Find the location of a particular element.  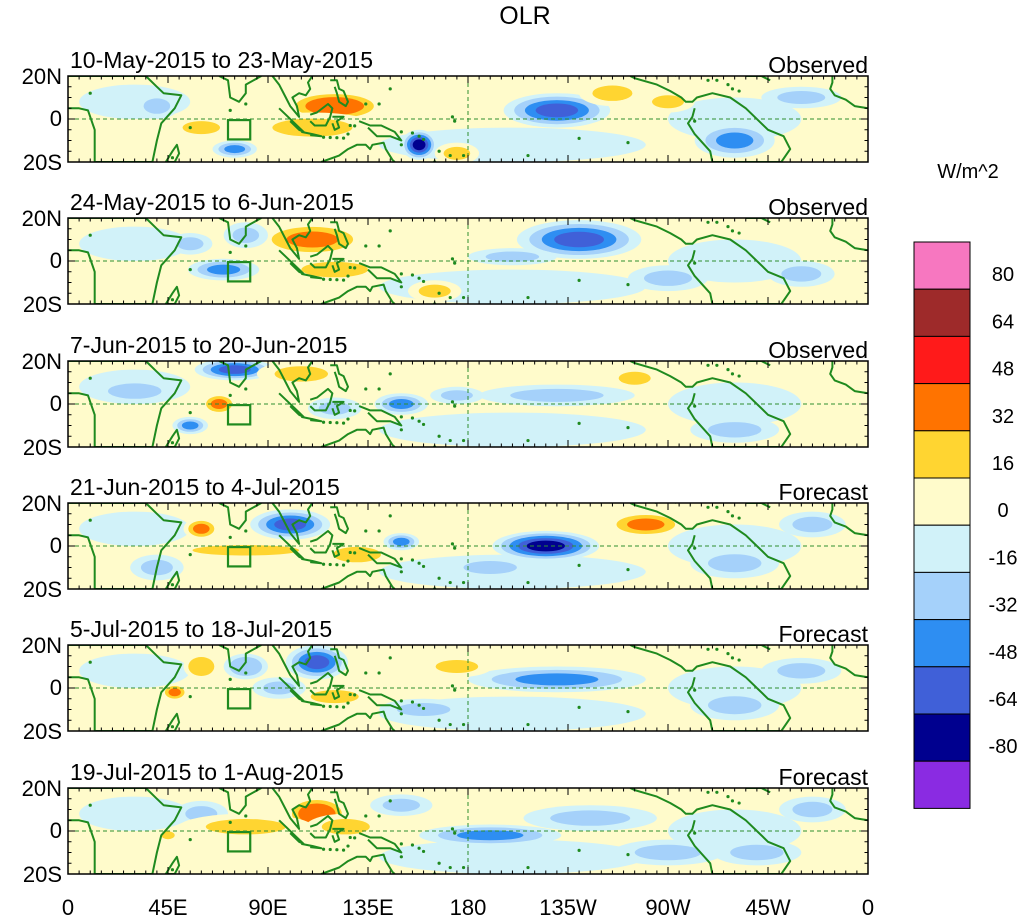

index-region-box is located at coordinates (239, 414).